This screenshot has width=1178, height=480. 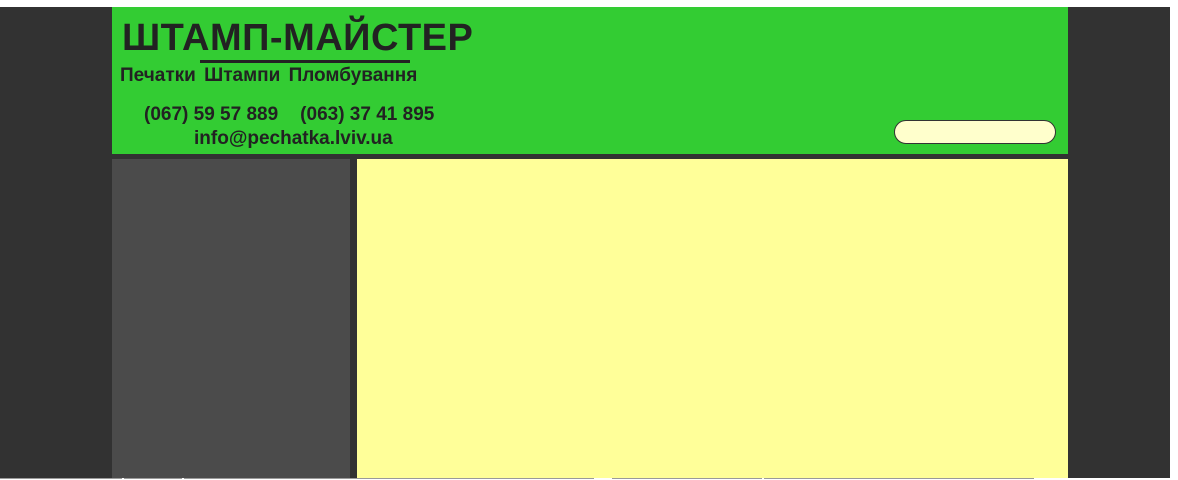 I want to click on logo-underline, so click(x=305, y=61).